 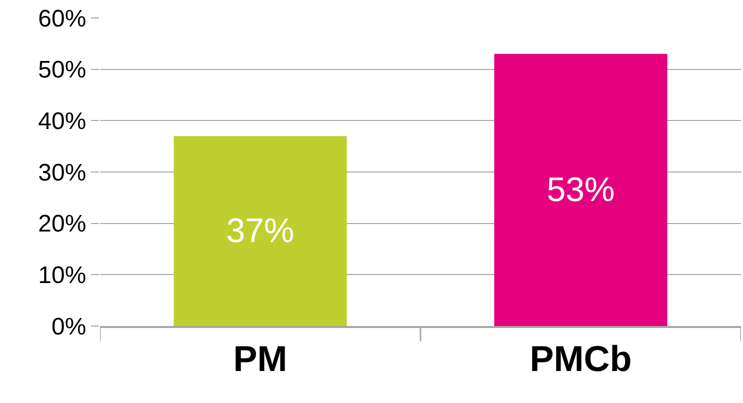 I want to click on x-tick-label: PMCb, so click(x=581, y=358).